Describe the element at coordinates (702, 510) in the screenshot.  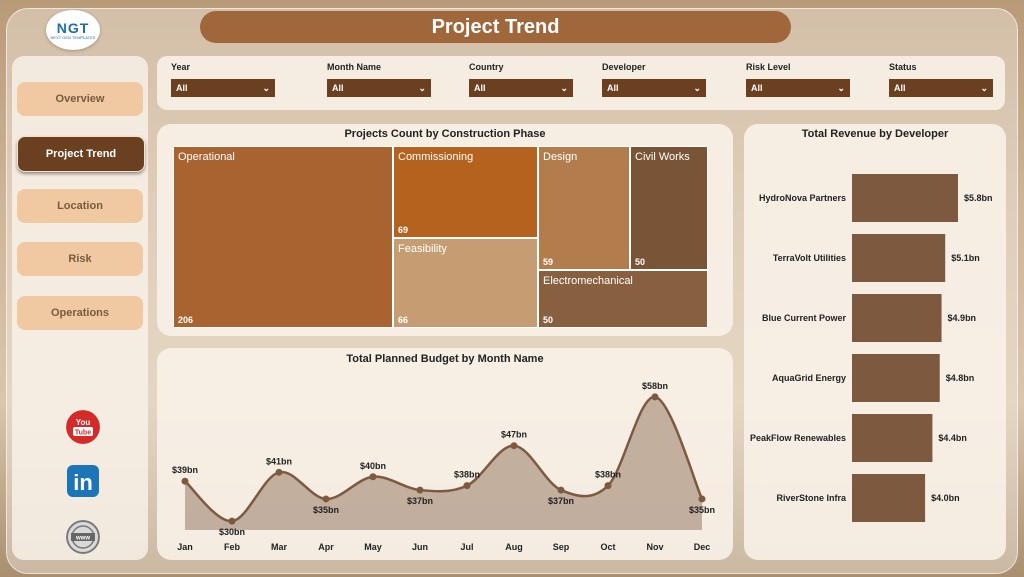
I see `budget-value-label: $35bn` at that location.